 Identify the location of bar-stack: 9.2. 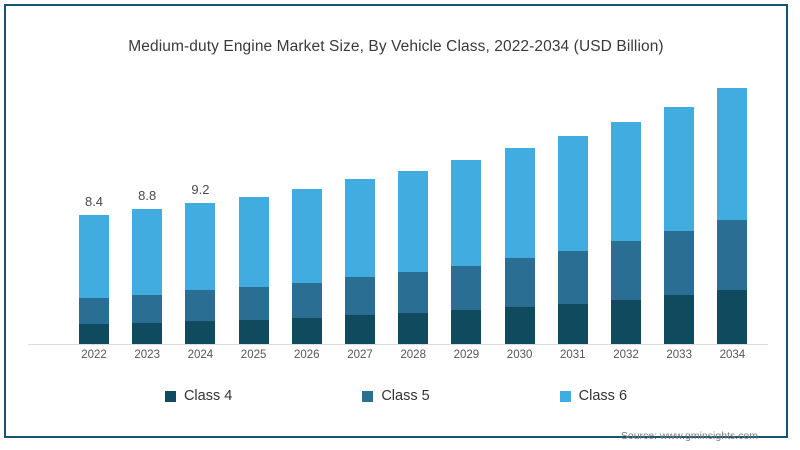
(200, 263).